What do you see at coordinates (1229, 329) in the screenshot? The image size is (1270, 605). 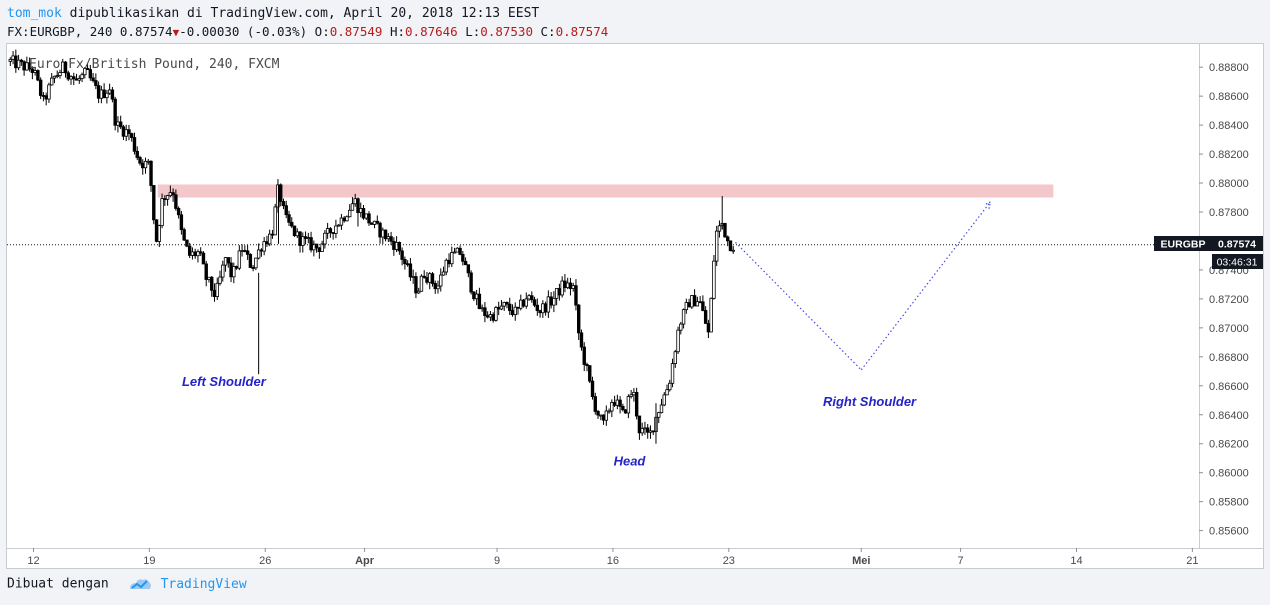 I see `price-tick-label: 0.87000` at bounding box center [1229, 329].